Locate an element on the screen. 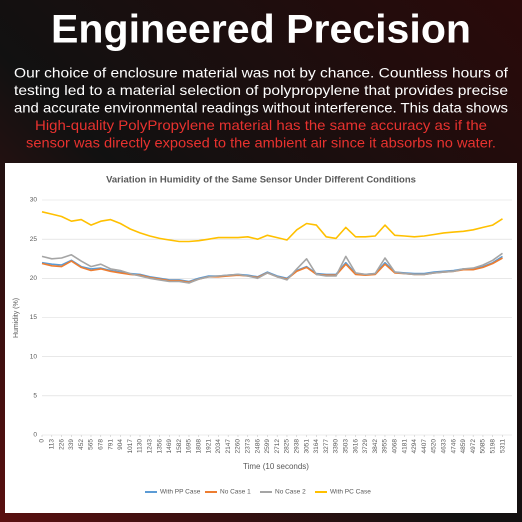 The image size is (522, 522). x-tick-label: 1243 is located at coordinates (150, 446).